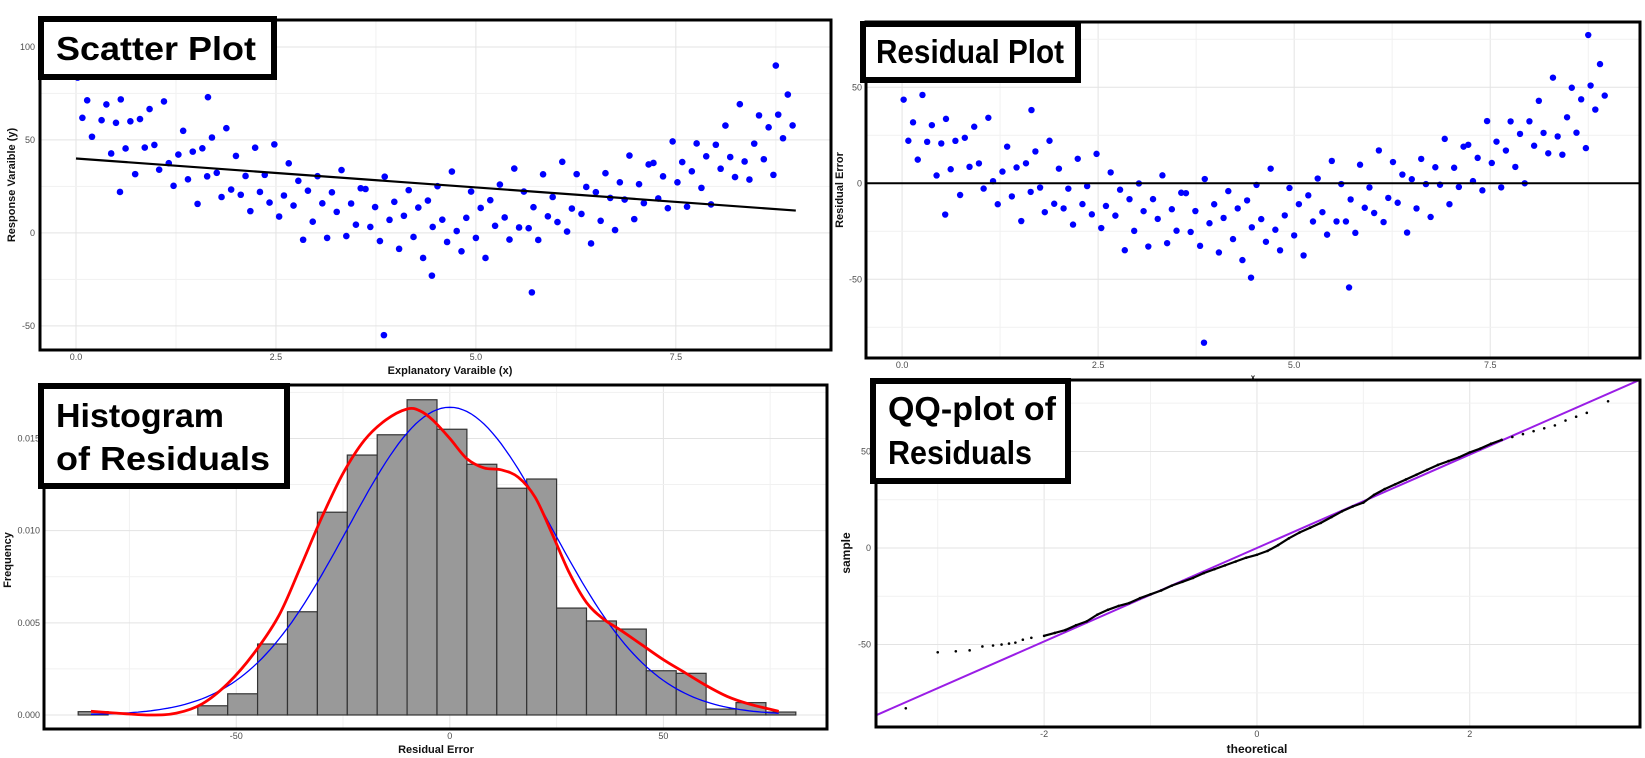 The width and height of the screenshot is (1645, 758). I want to click on histogram-x-label: Residual Error, so click(436, 750).